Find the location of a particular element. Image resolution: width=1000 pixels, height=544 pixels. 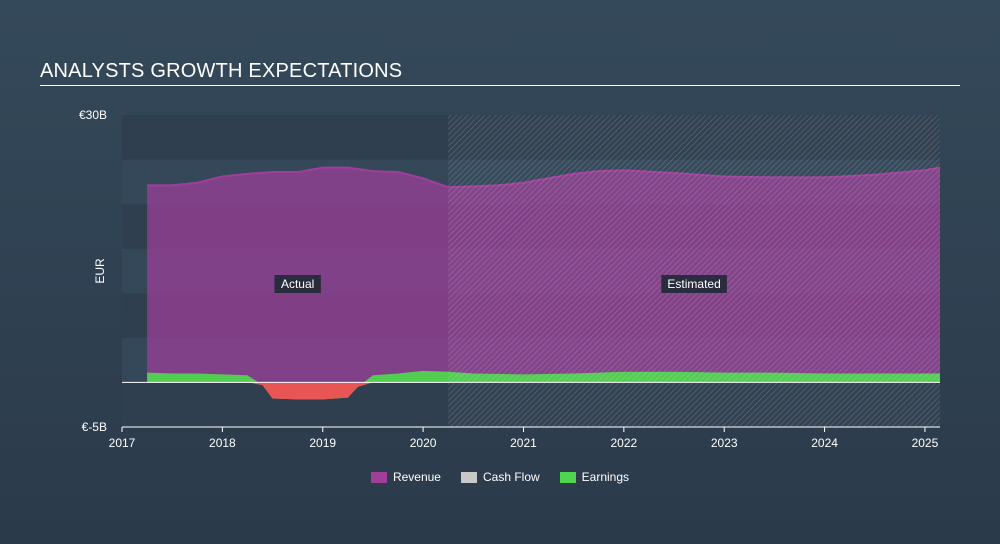

legend-item-earnings: Earnings is located at coordinates (594, 477).